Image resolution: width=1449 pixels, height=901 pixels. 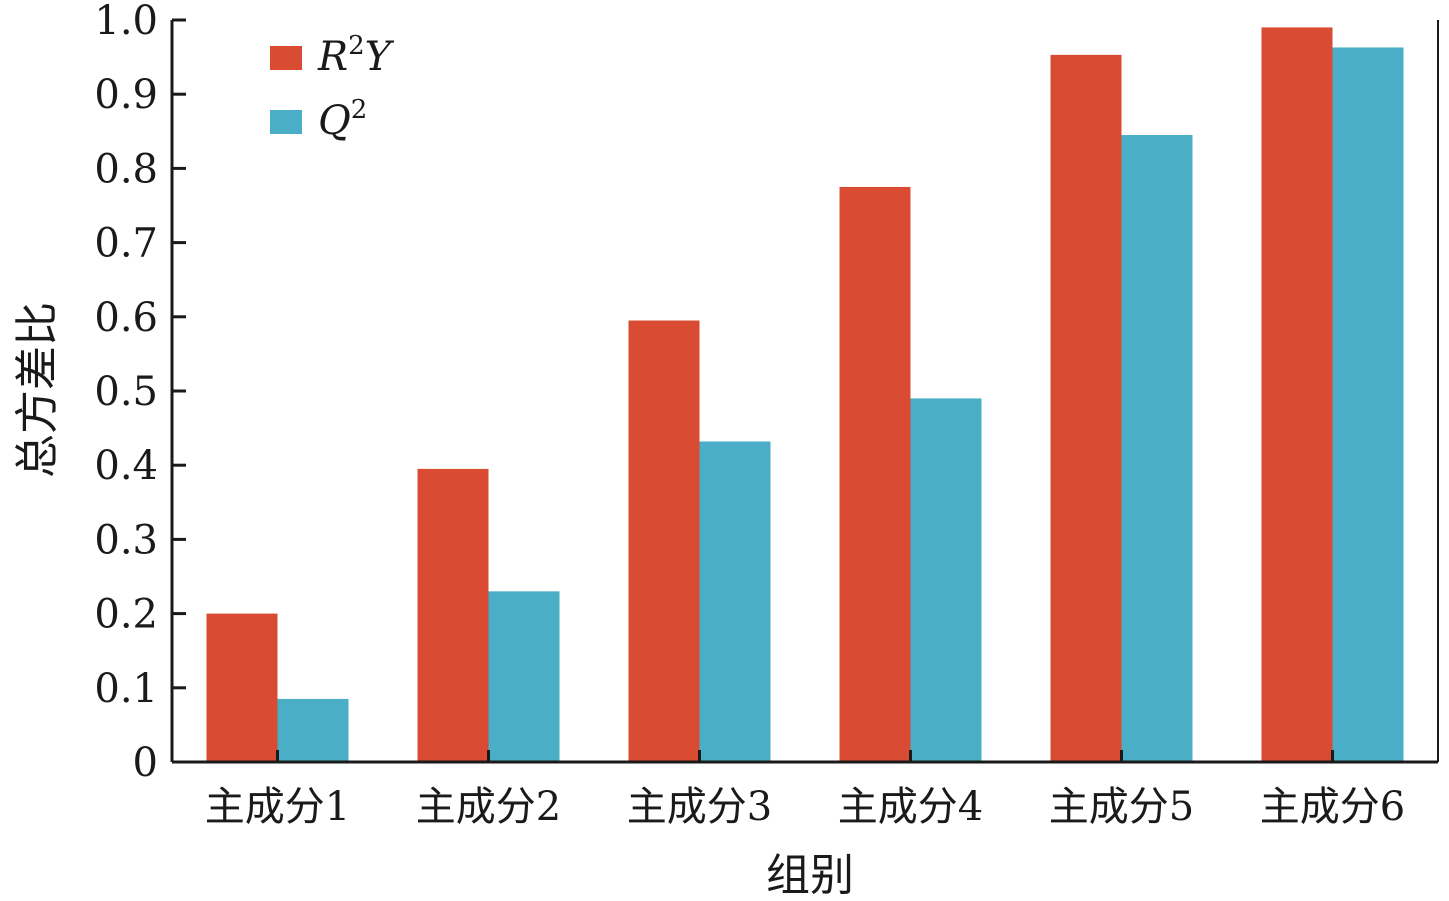 What do you see at coordinates (126, 318) in the screenshot?
I see `y-tick-label: 0.6` at bounding box center [126, 318].